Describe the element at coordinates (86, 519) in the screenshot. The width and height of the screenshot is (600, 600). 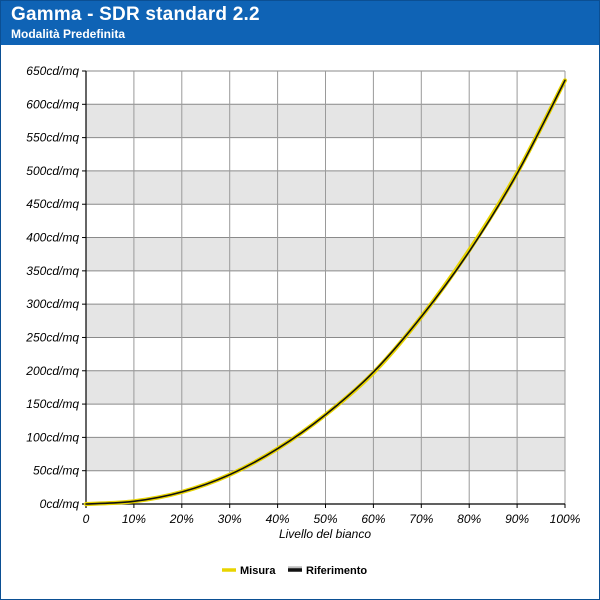
I see `x-tick-label: 0` at that location.